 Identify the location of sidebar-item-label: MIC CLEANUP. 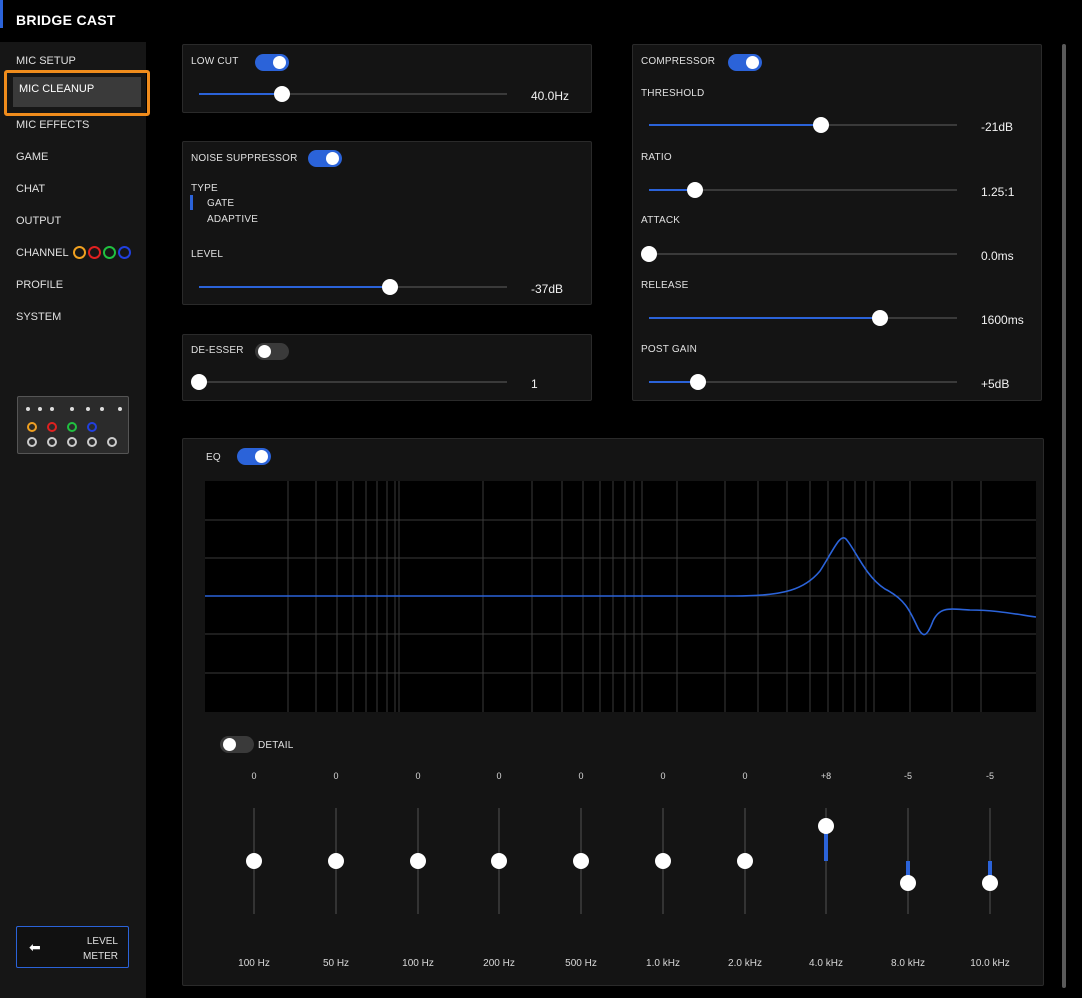
(57, 89).